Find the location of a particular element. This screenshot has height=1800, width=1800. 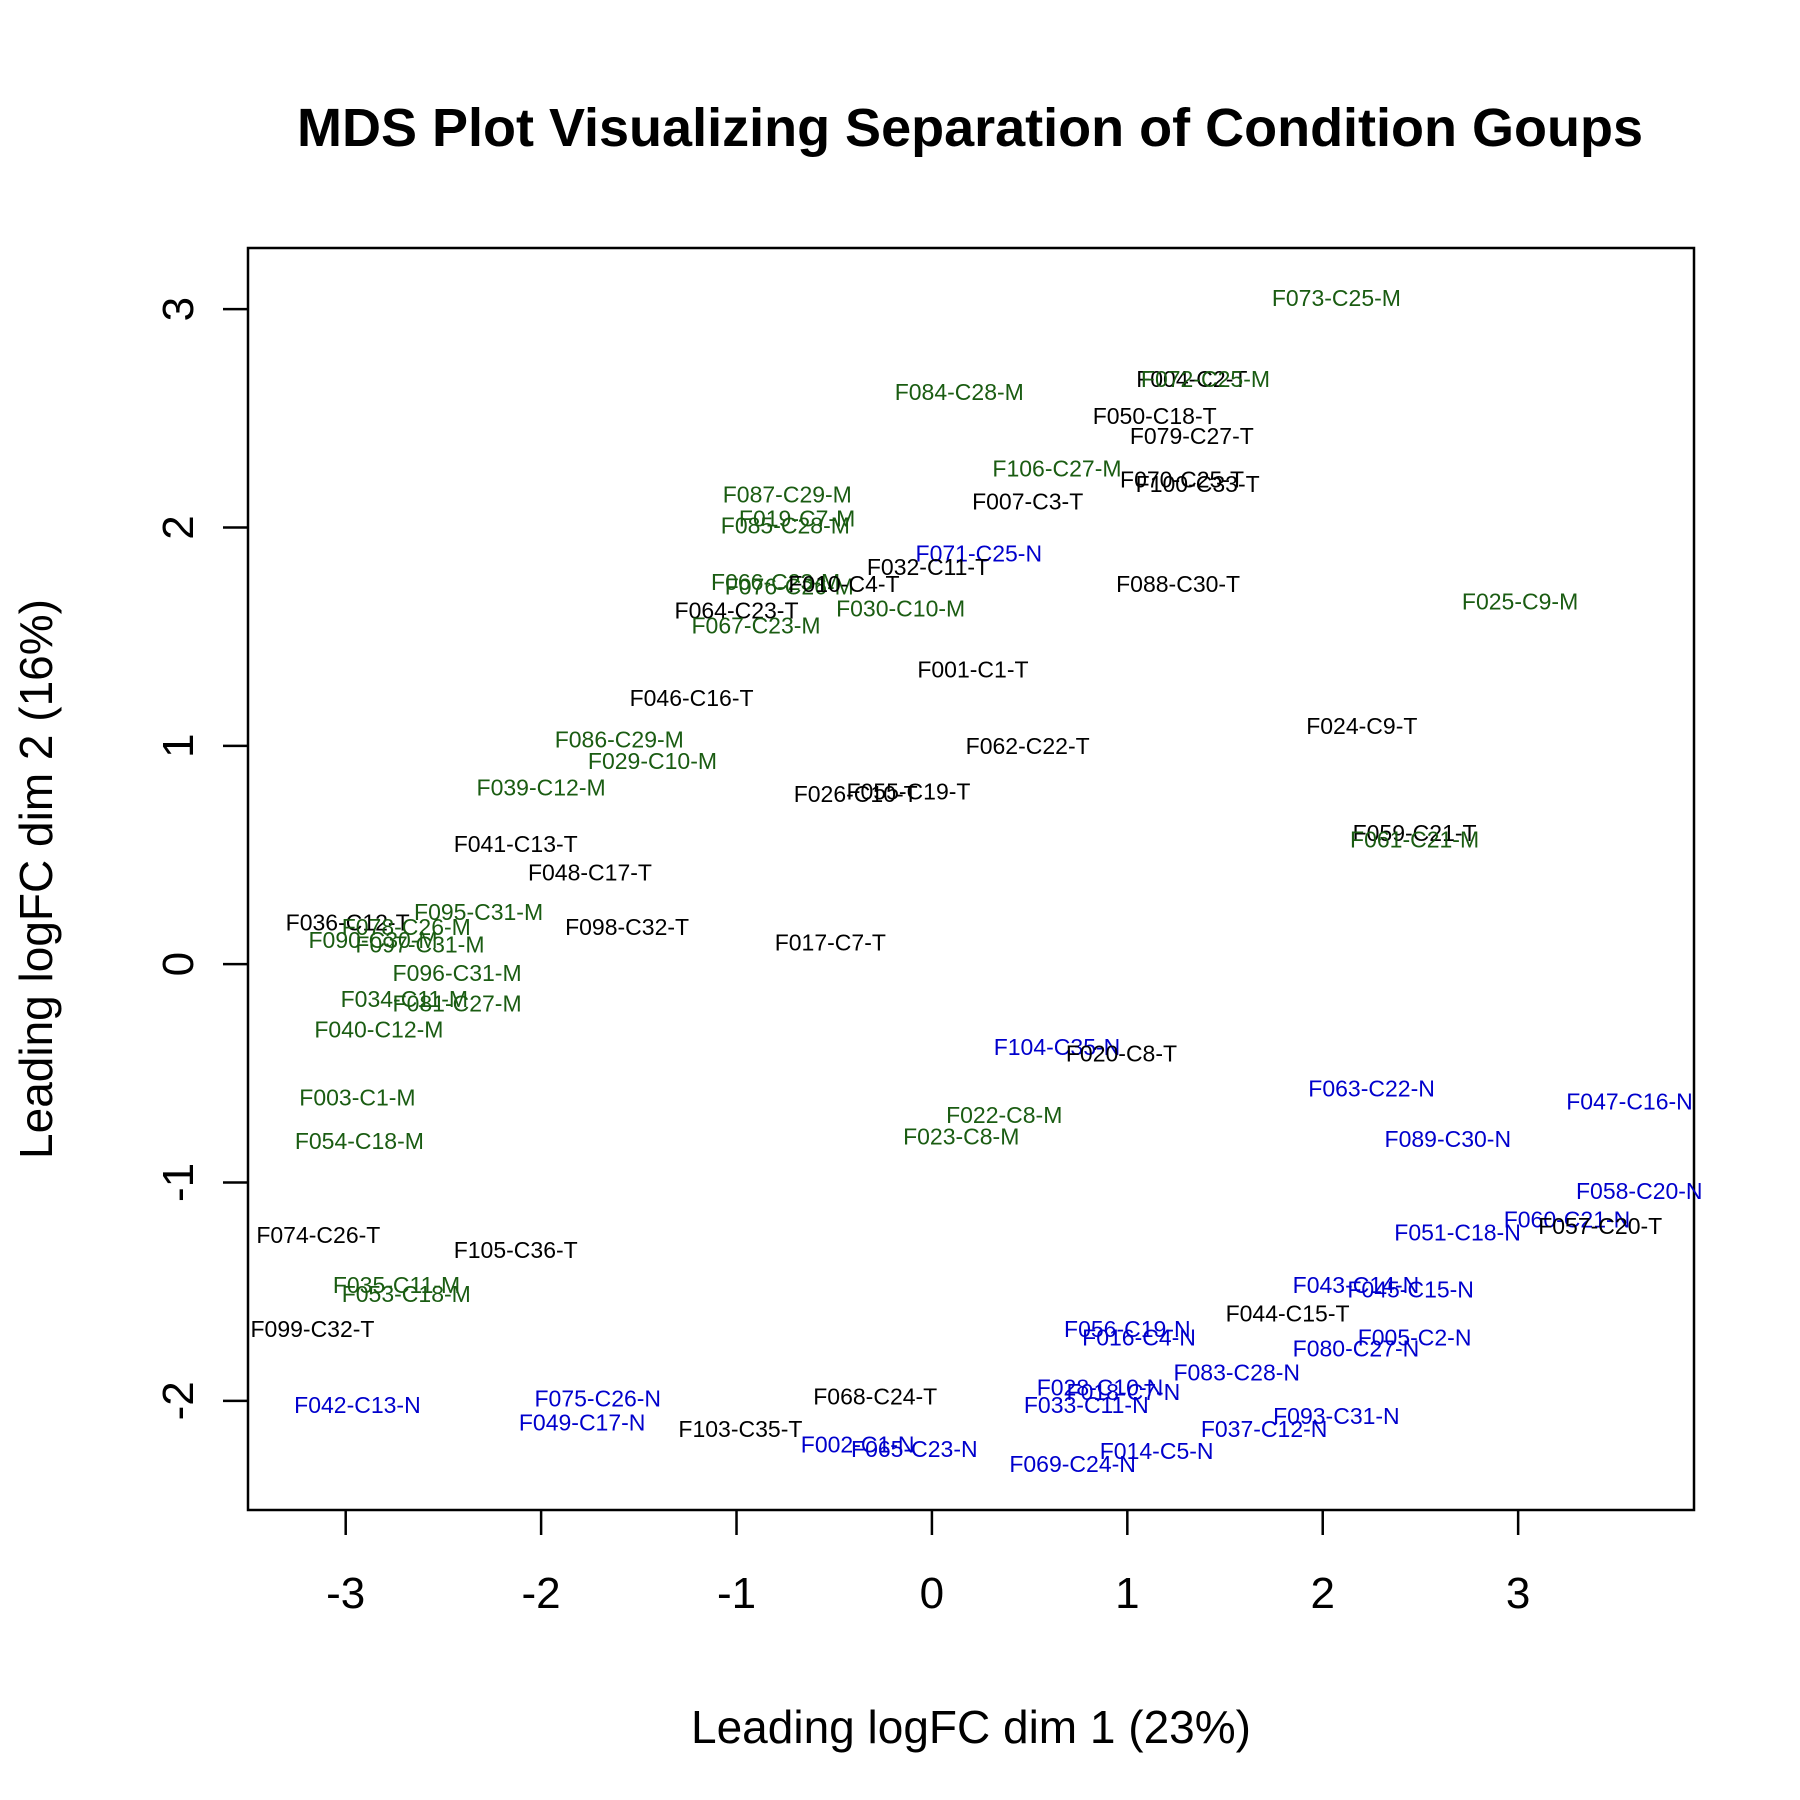

point-label: F084-C28-M is located at coordinates (959, 392).